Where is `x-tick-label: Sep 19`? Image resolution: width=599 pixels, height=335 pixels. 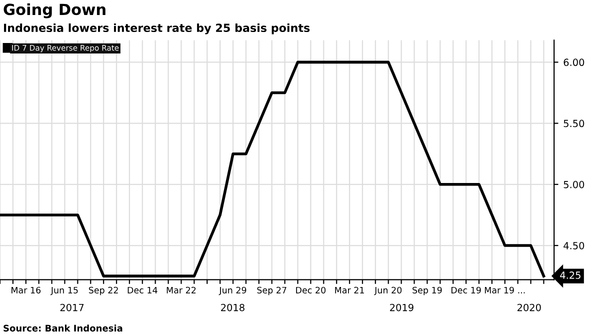
x-tick-label: Sep 19 is located at coordinates (427, 291).